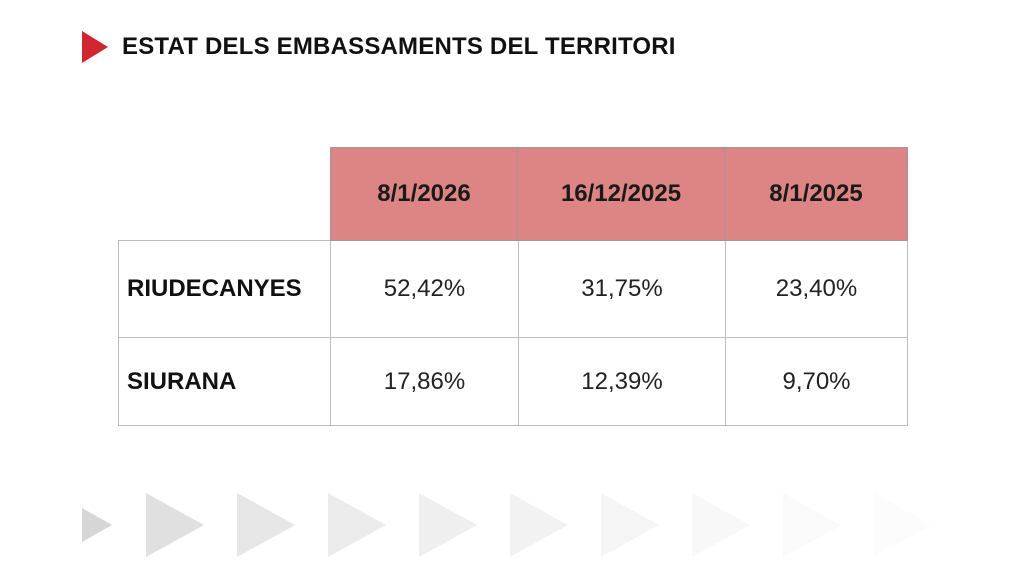  Describe the element at coordinates (507, 525) in the screenshot. I see `decorative-arrows` at that location.